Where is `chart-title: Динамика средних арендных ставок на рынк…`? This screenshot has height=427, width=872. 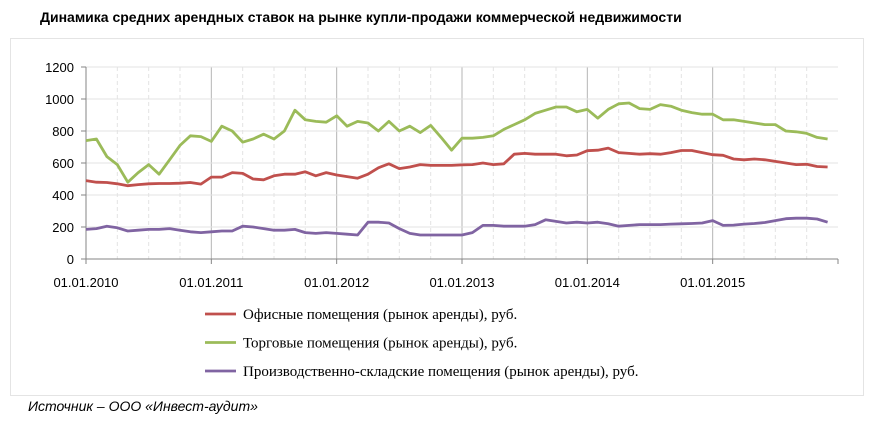
chart-title: Динамика средних арендных ставок на рынк… is located at coordinates (361, 17).